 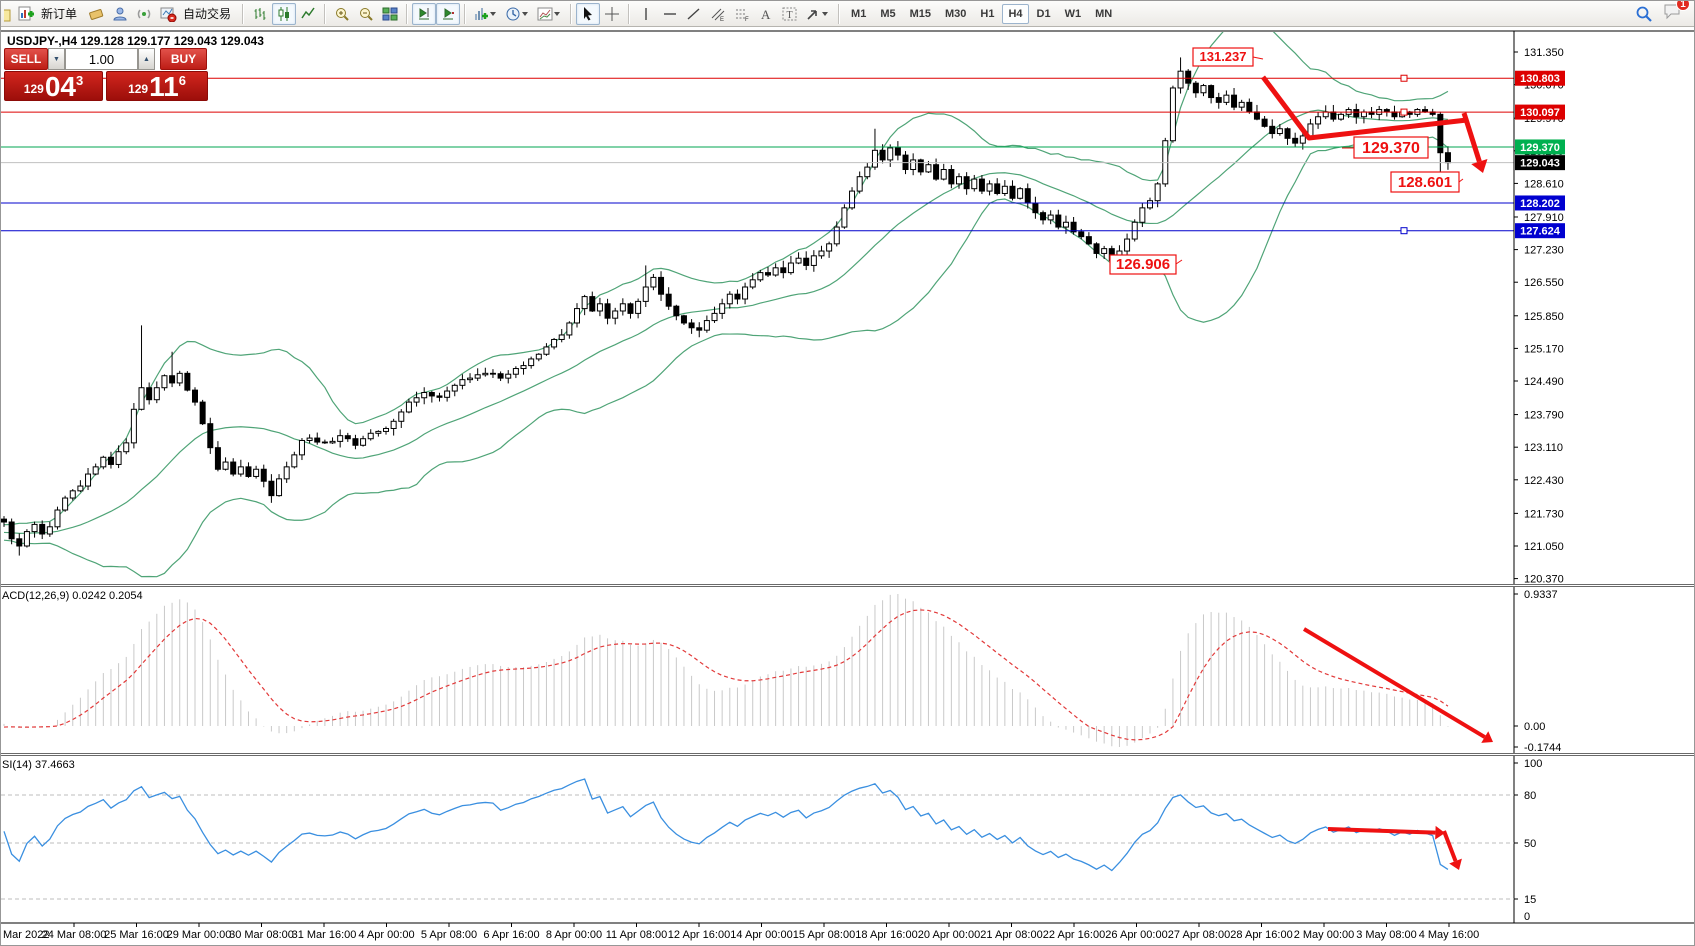 What do you see at coordinates (146, 59) in the screenshot?
I see `volume-increase-button: ▲` at bounding box center [146, 59].